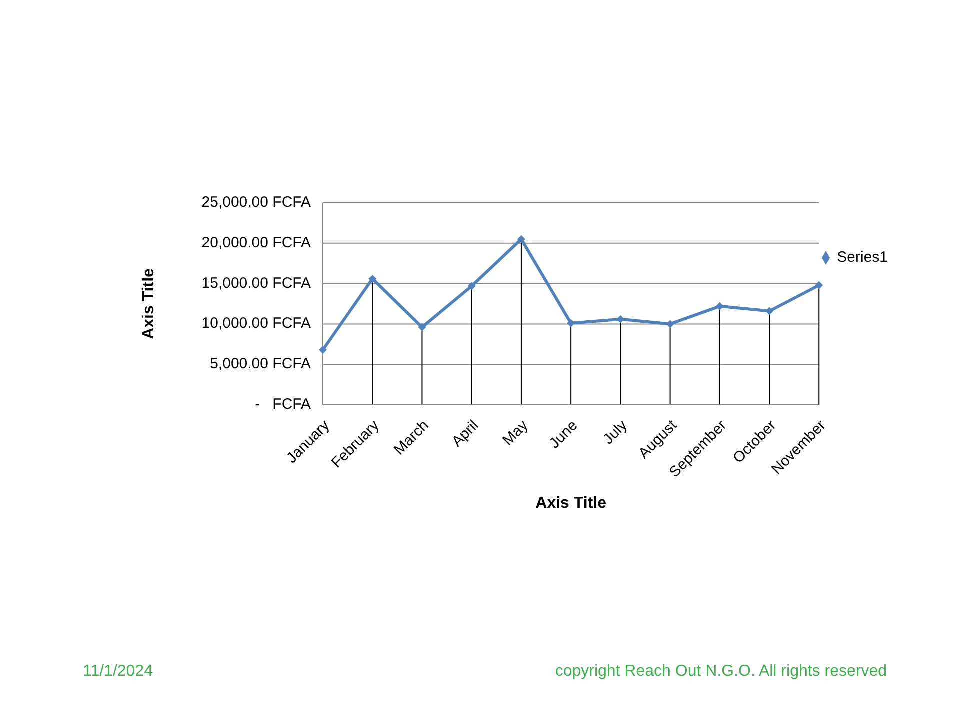  I want to click on text: 11/1/2024, so click(118, 672).